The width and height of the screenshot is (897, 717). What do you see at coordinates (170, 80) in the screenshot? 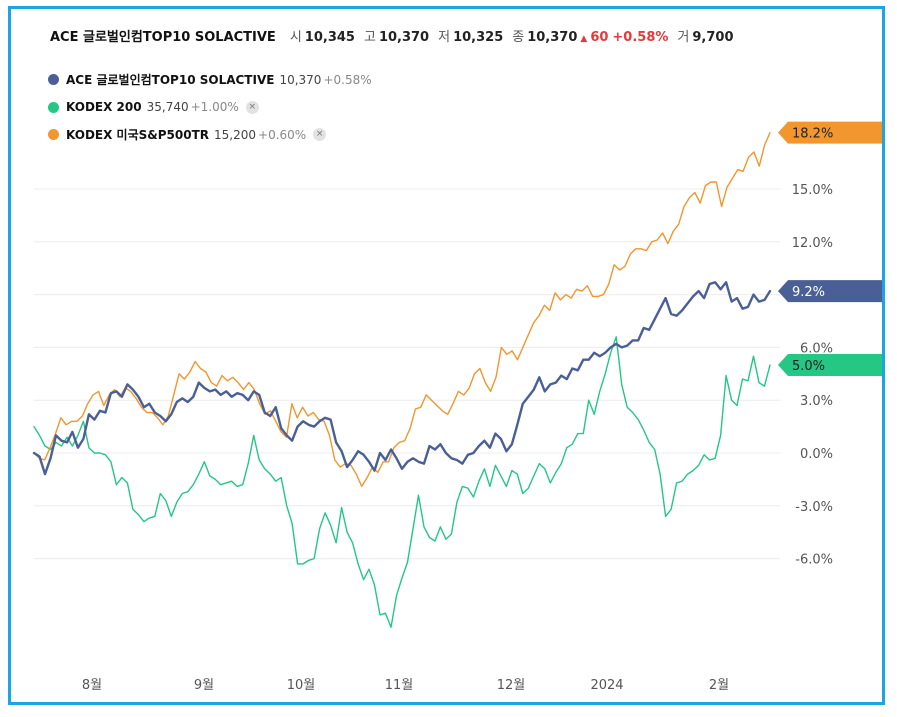
I see `legend-series-name: ACE 글로벌인컴TOP10 SOLACTIVE` at bounding box center [170, 80].